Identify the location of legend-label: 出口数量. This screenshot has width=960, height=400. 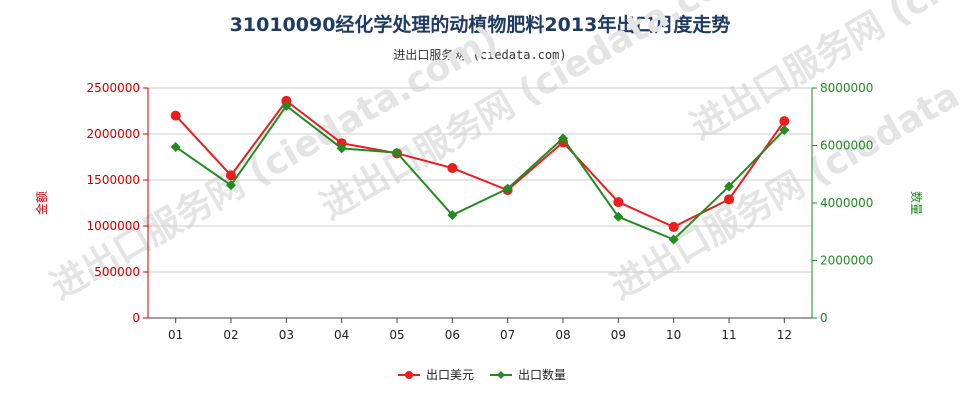
(542, 374).